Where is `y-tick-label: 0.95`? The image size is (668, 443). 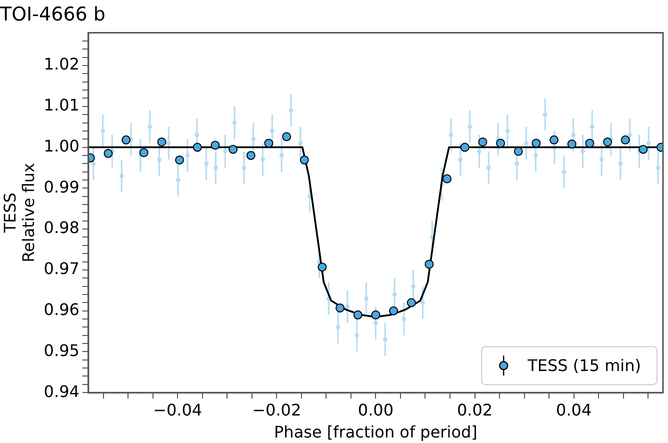
y-tick-label: 0.95 is located at coordinates (62, 350).